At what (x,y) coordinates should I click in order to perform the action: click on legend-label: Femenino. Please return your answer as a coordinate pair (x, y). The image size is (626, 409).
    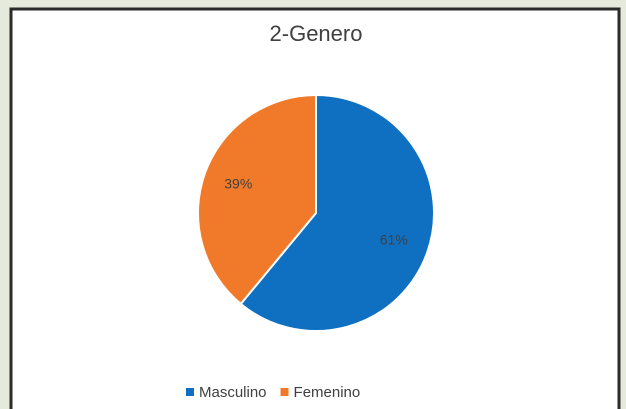
    Looking at the image, I should click on (327, 392).